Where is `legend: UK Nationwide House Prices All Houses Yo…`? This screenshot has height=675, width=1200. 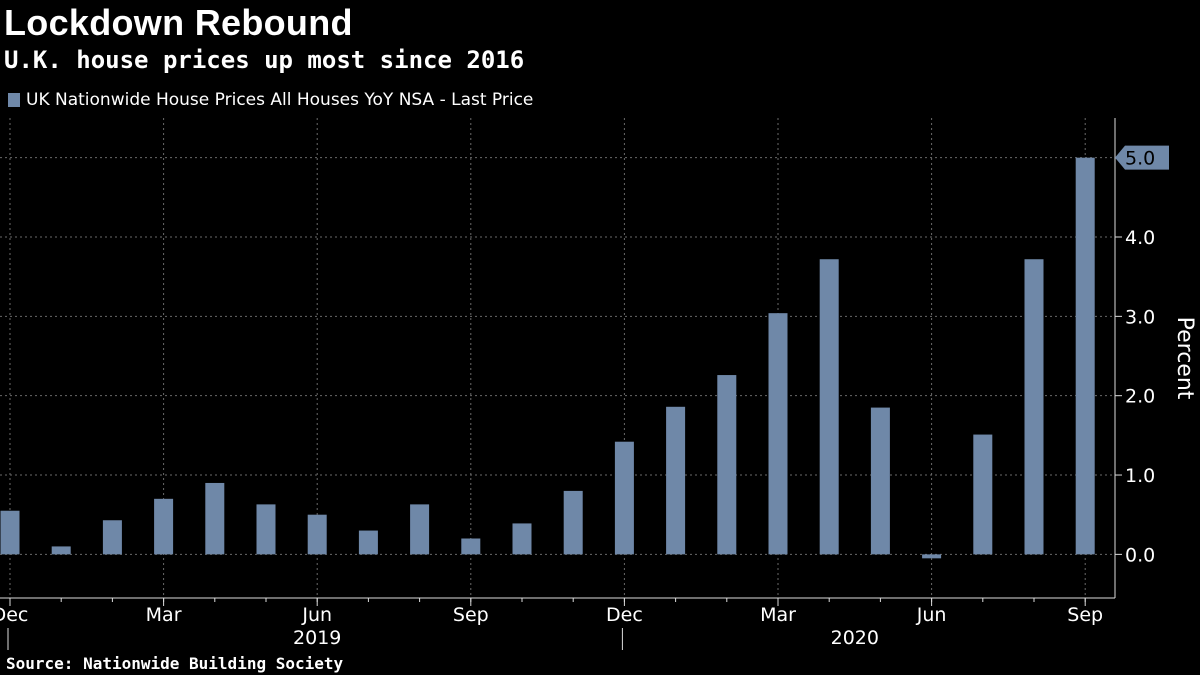
legend: UK Nationwide House Prices All Houses Yo… is located at coordinates (270, 100).